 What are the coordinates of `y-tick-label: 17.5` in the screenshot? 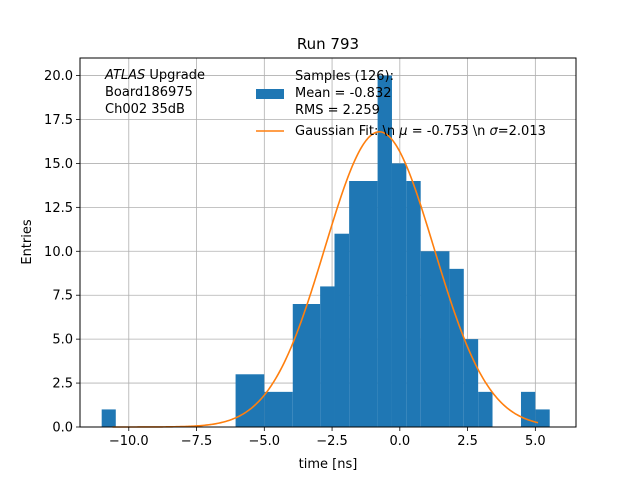 It's located at (58, 120).